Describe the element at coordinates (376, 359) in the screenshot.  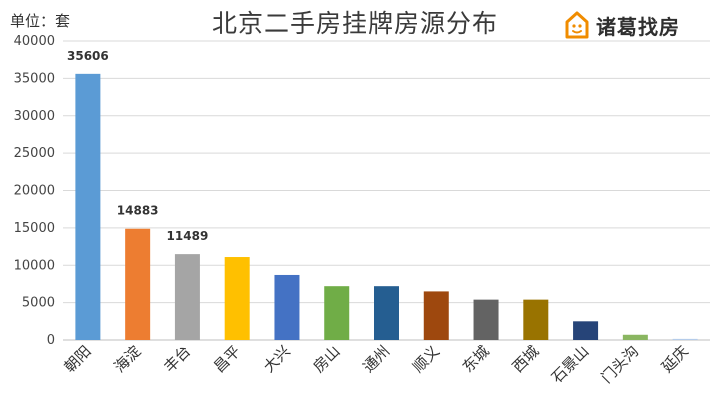
I see `x-tick-label: 通州` at that location.